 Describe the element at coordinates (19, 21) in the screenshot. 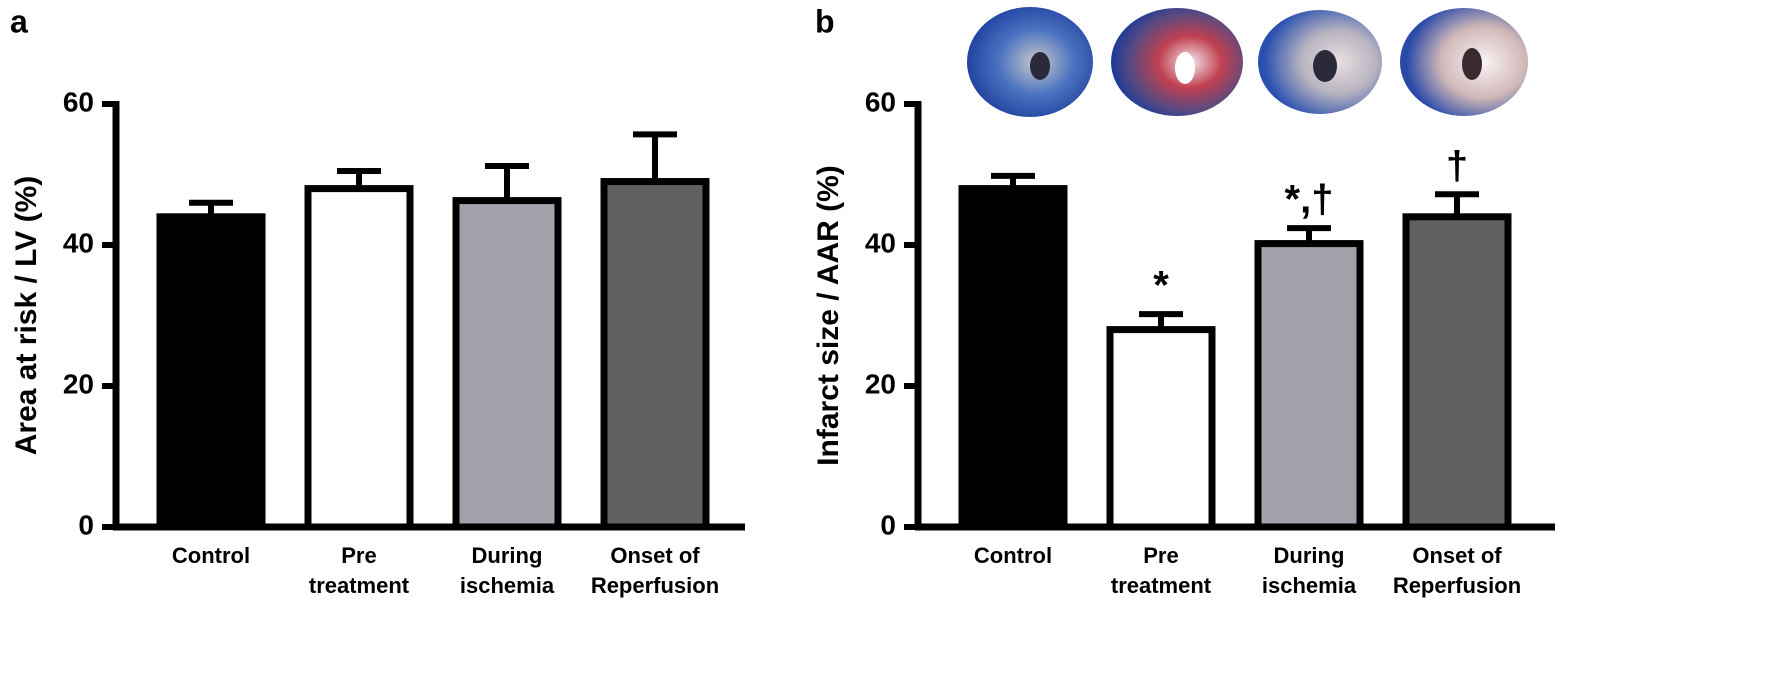

I see `panel-label: a` at that location.